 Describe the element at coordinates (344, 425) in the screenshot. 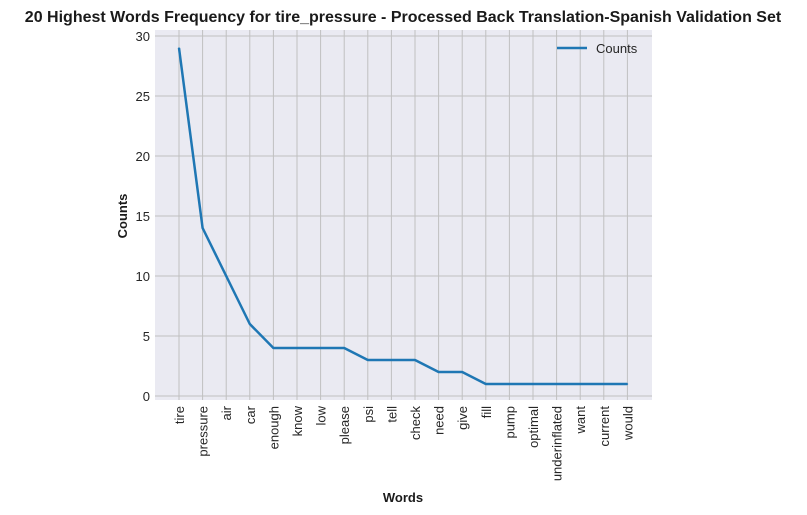

I see `x-tick-label: please` at that location.